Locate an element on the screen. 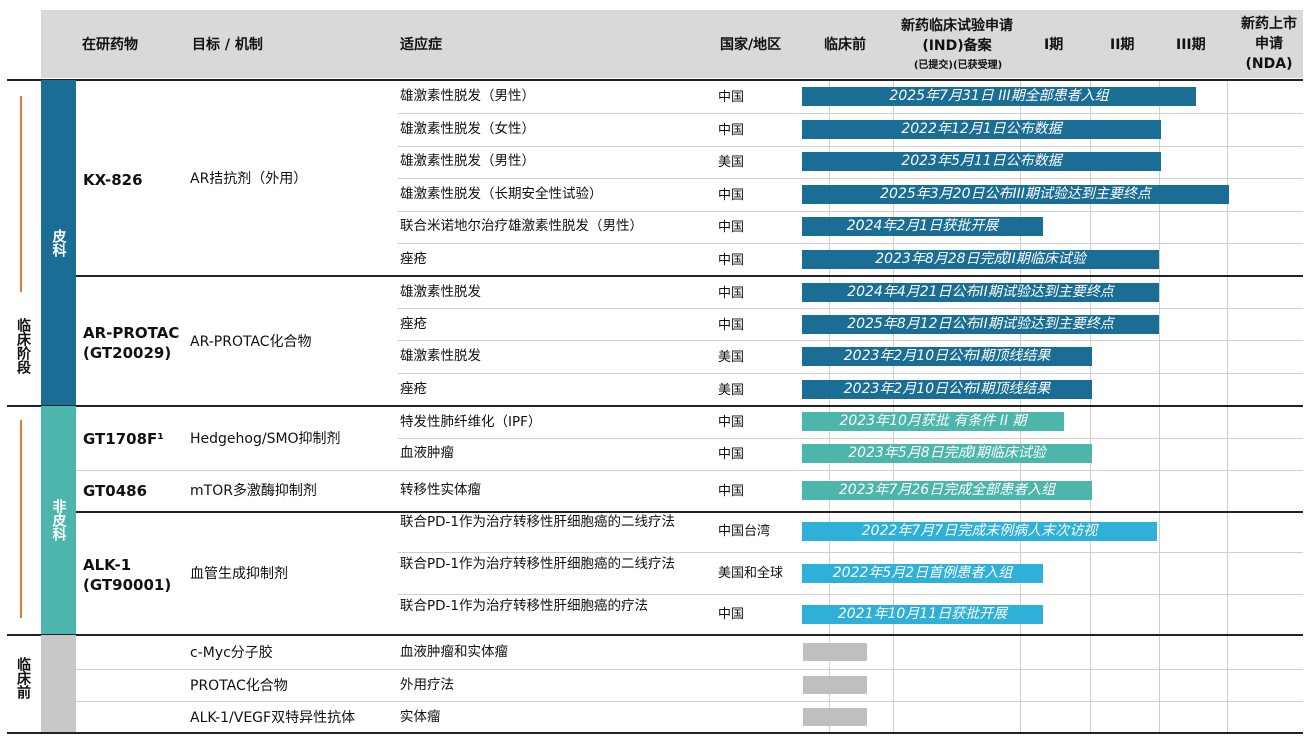 Image resolution: width=1314 pixels, height=745 pixels. indication: 雄激素性脱发（女性） is located at coordinates (467, 129).